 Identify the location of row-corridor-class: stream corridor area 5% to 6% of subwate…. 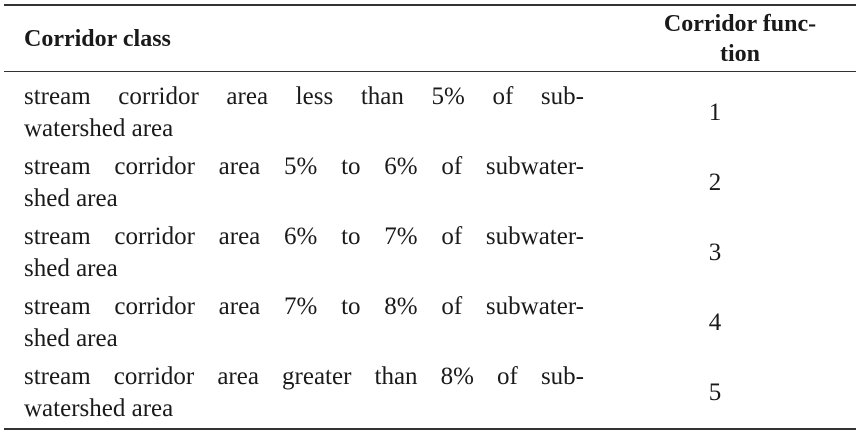
(294, 183).